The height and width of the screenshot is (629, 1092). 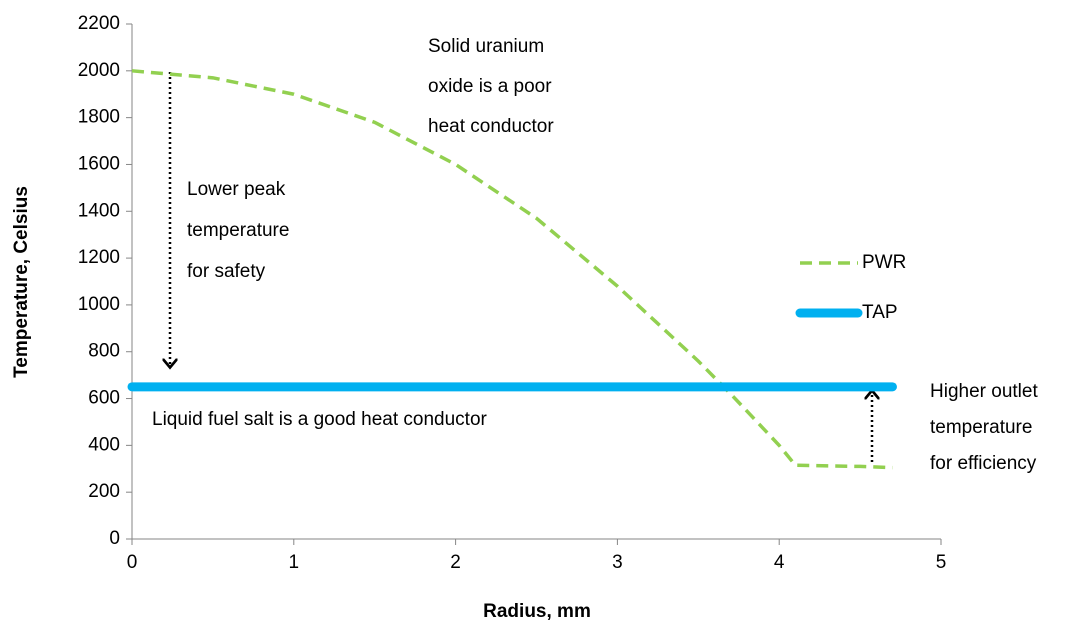 What do you see at coordinates (880, 312) in the screenshot?
I see `legend-label: TAP` at bounding box center [880, 312].